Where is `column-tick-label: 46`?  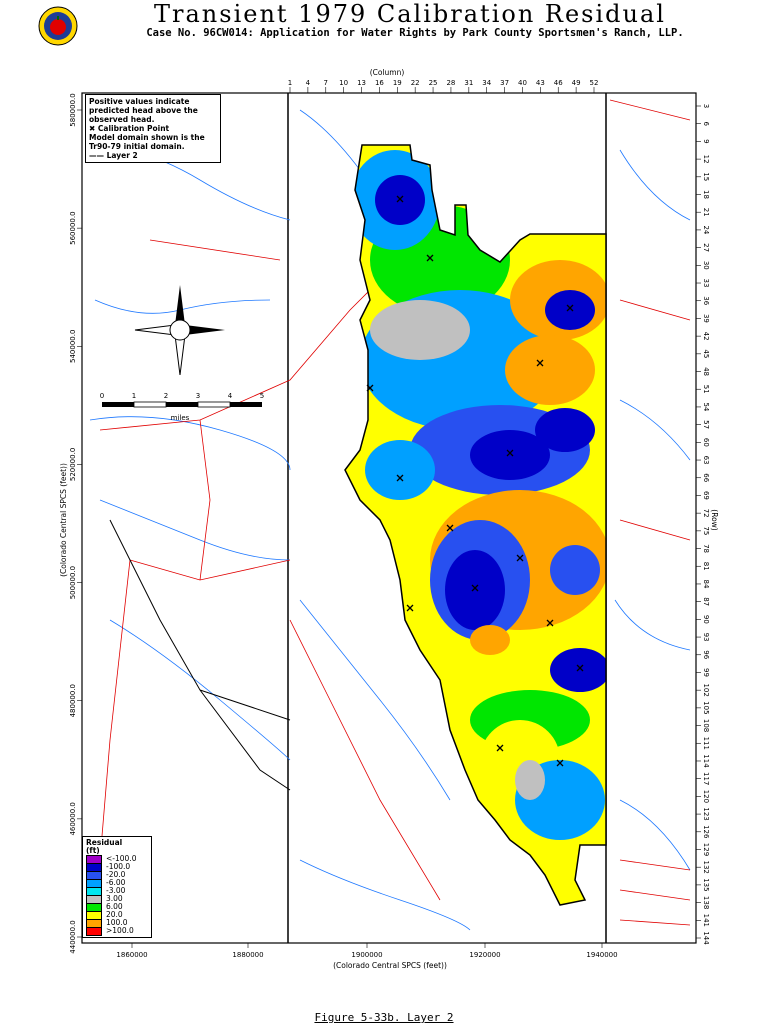
column-tick-label: 46 is located at coordinates (558, 83).